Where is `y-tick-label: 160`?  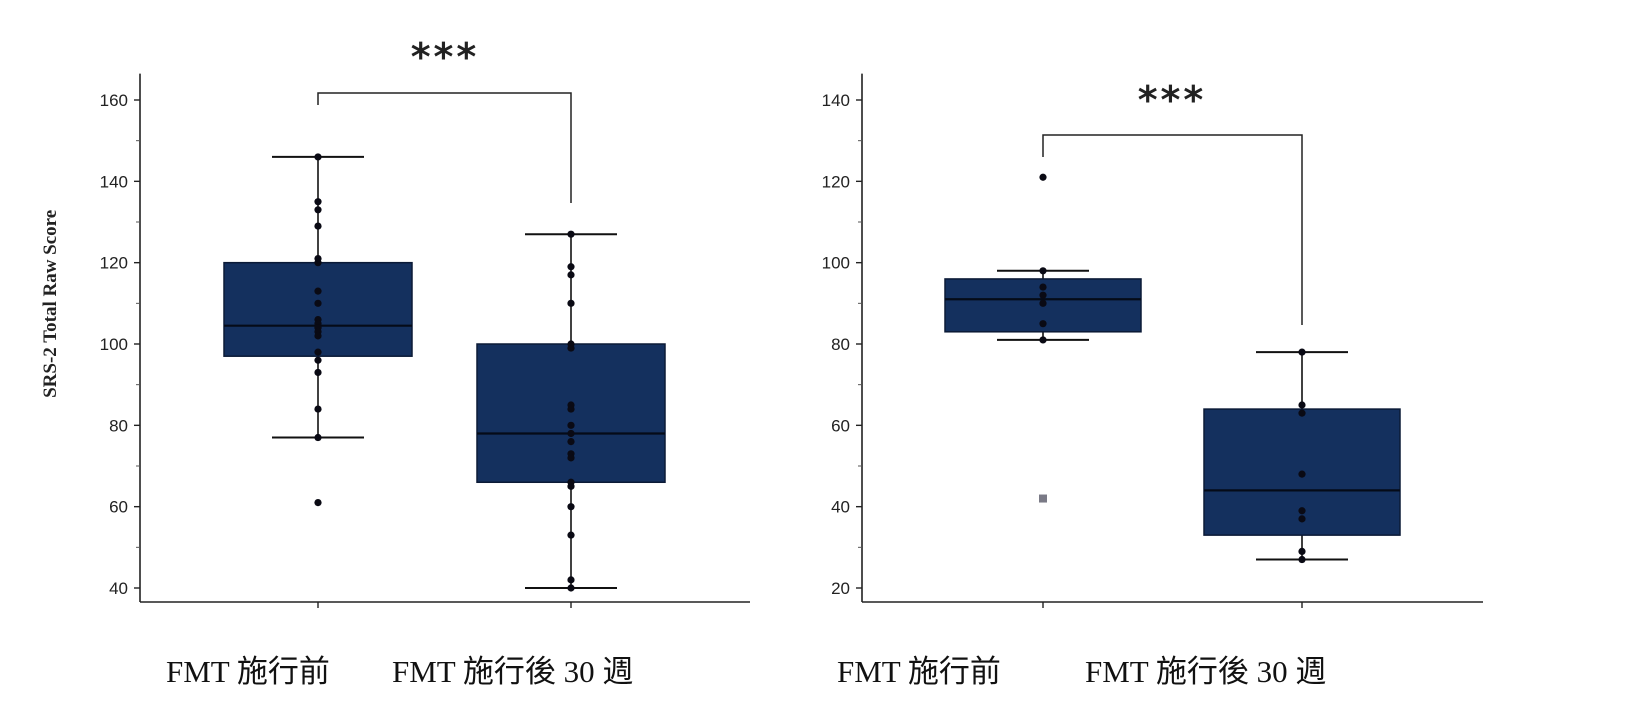 y-tick-label: 160 is located at coordinates (114, 100).